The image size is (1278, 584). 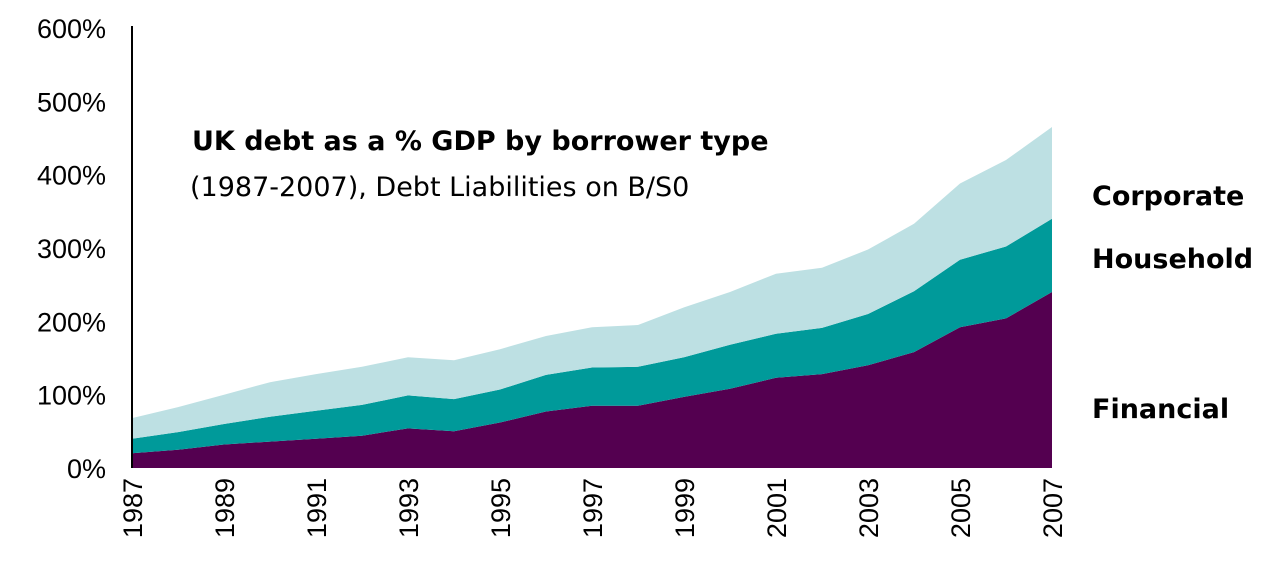 What do you see at coordinates (1160, 409) in the screenshot?
I see `legend-financial: Financial` at bounding box center [1160, 409].